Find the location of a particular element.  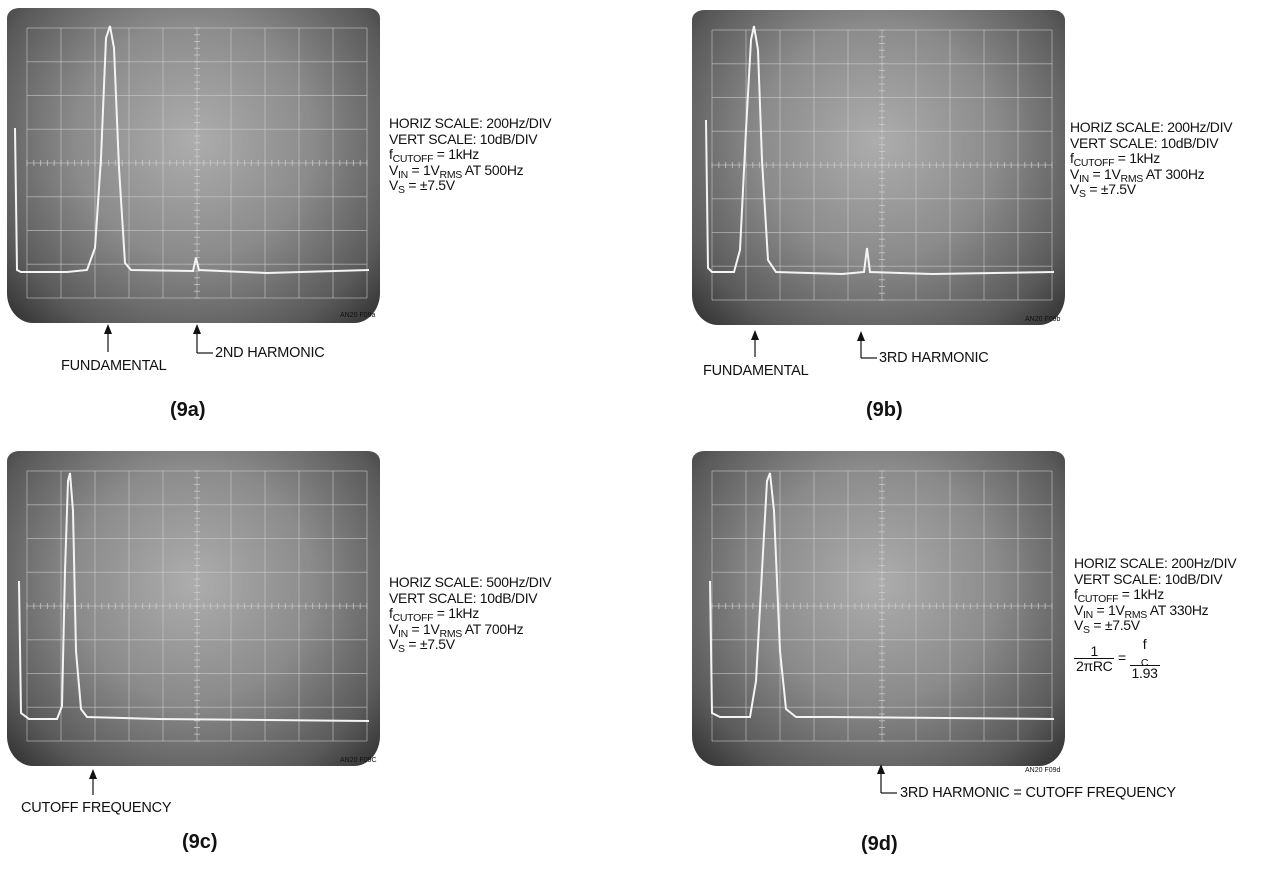

input-voltage: VIN = 1VRMS AT 330Hz is located at coordinates (1141, 611).